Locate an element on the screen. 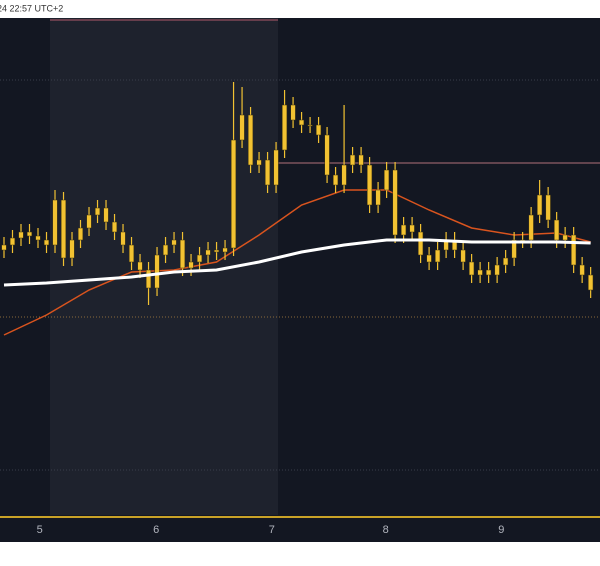 The image size is (600, 566). x-tick-label: 6 is located at coordinates (156, 530).